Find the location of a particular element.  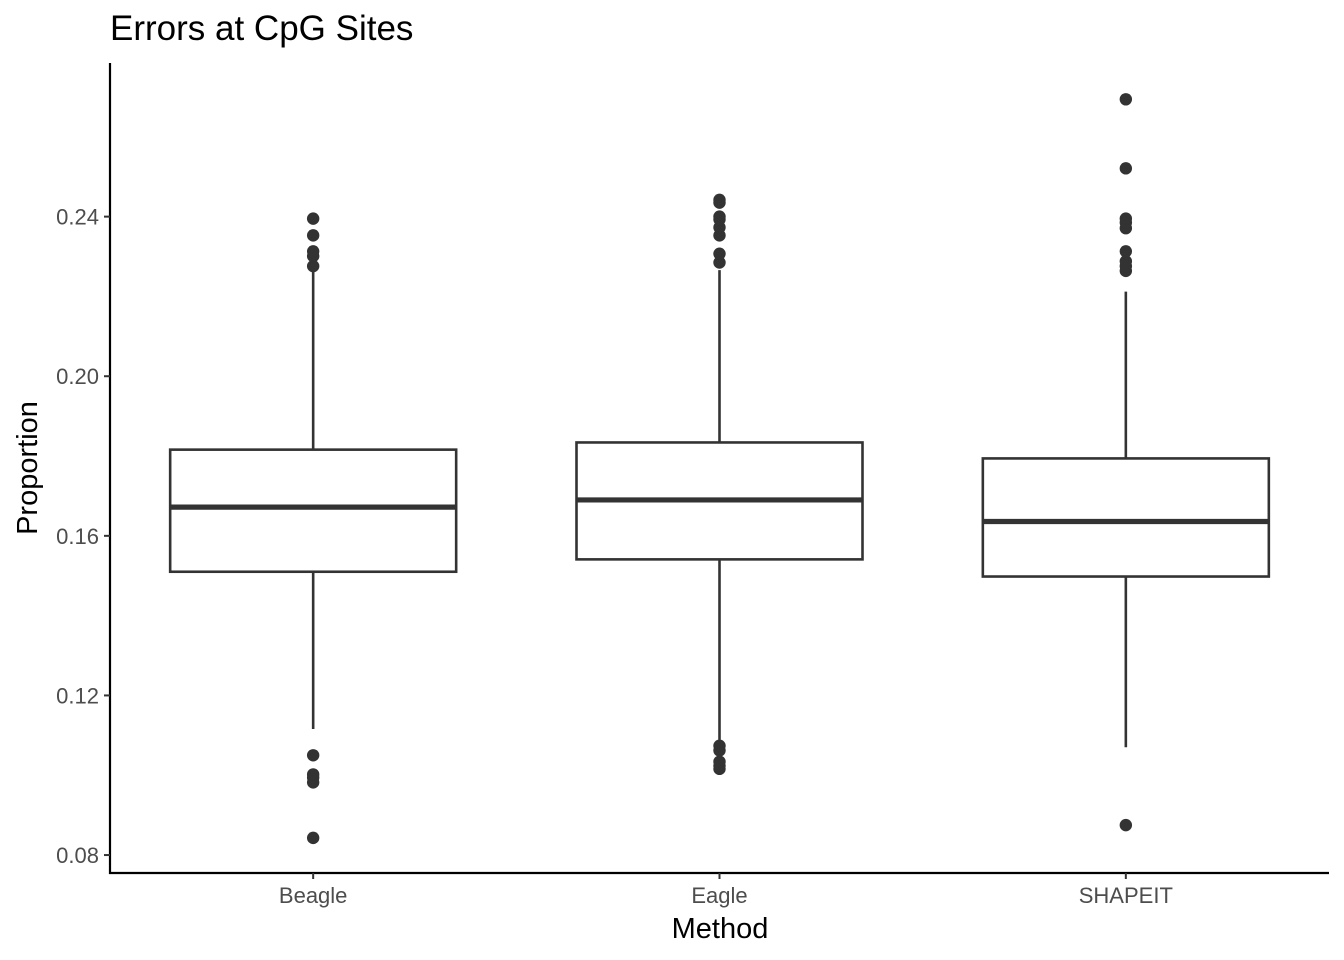

y-axis-title: Proportion is located at coordinates (28, 468).